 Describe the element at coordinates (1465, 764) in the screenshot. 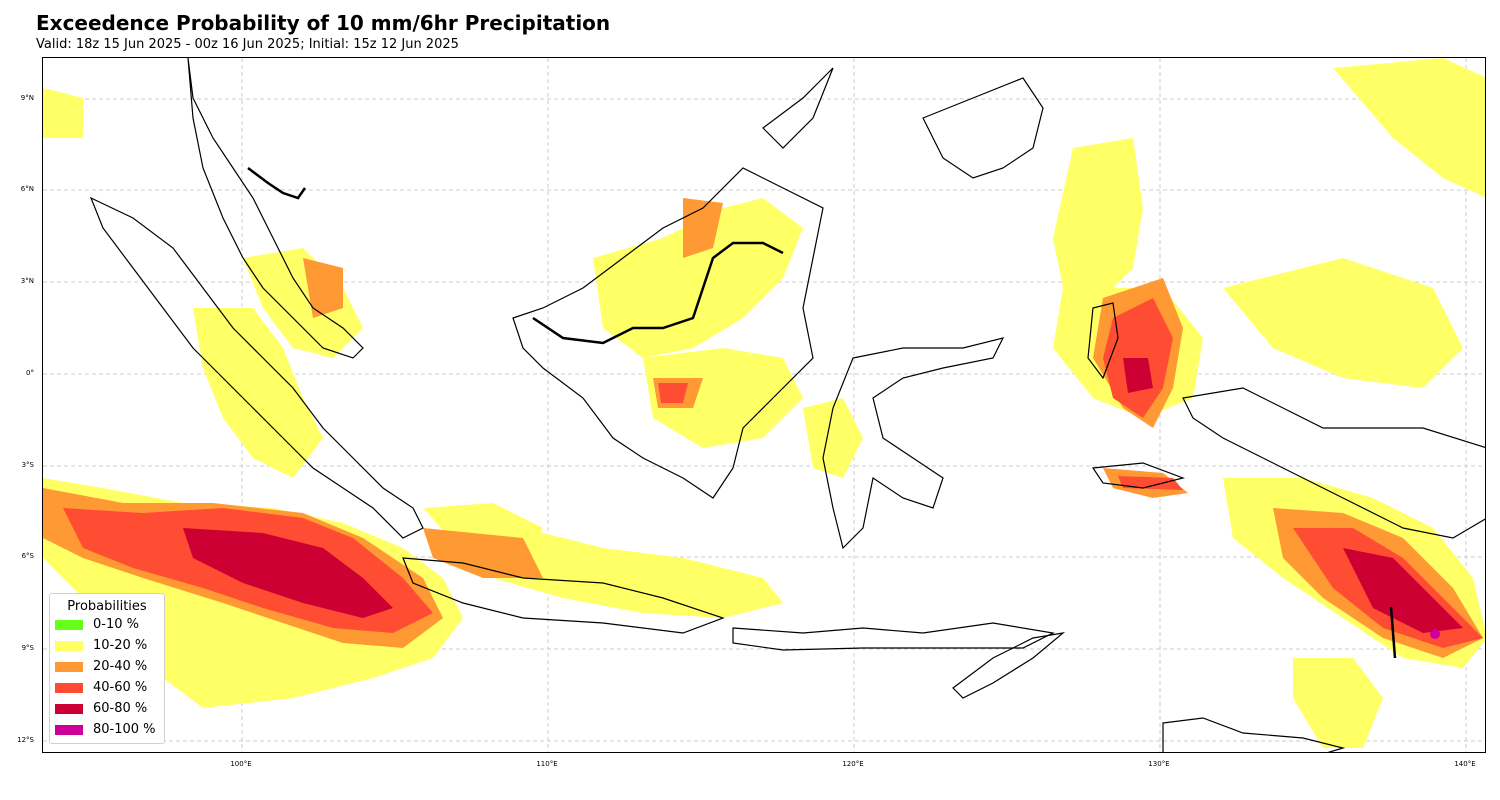

I see `lon-label-140e: 140°E` at that location.